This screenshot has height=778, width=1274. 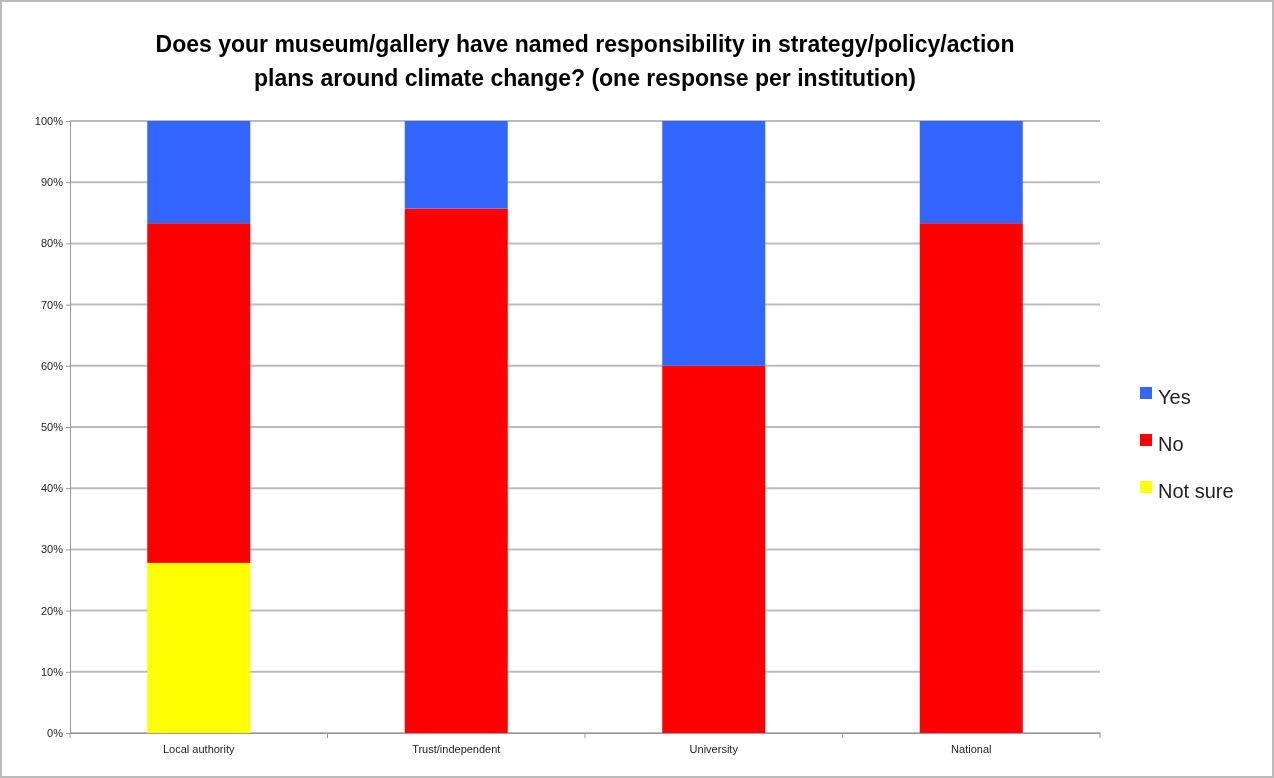 What do you see at coordinates (52, 488) in the screenshot?
I see `y-tick-label: 40%` at bounding box center [52, 488].